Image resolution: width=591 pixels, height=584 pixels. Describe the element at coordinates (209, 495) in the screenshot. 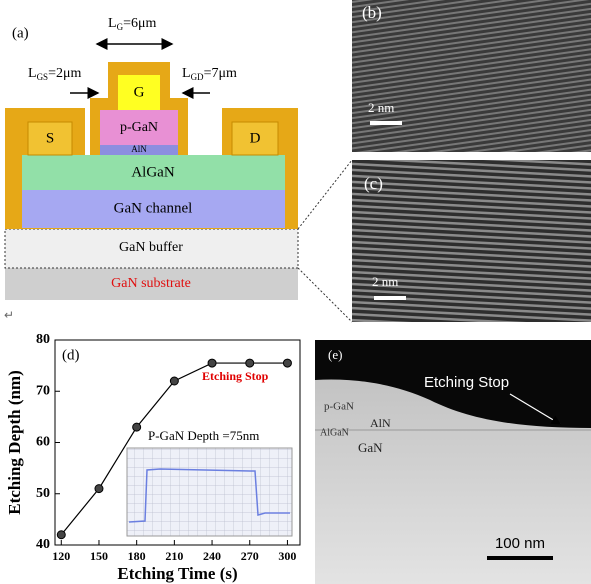

I see `inset-profile` at that location.